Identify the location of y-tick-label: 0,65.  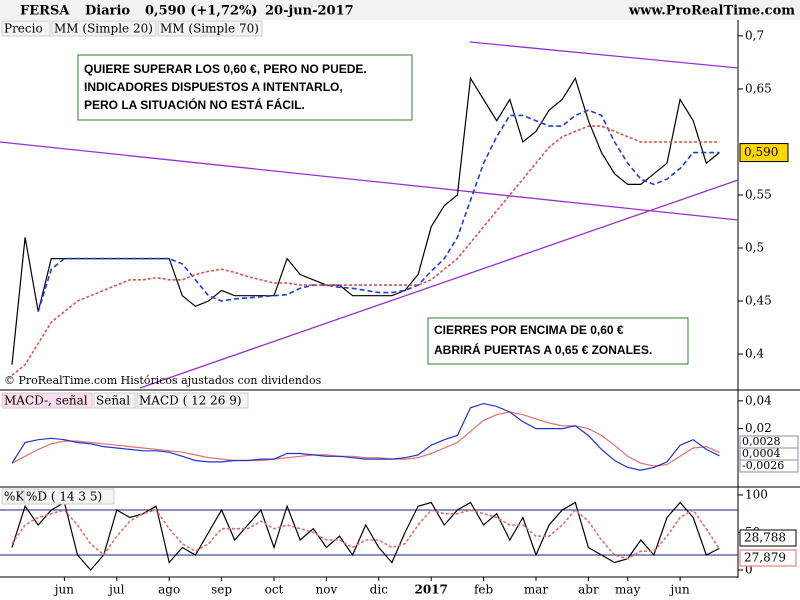
(758, 88).